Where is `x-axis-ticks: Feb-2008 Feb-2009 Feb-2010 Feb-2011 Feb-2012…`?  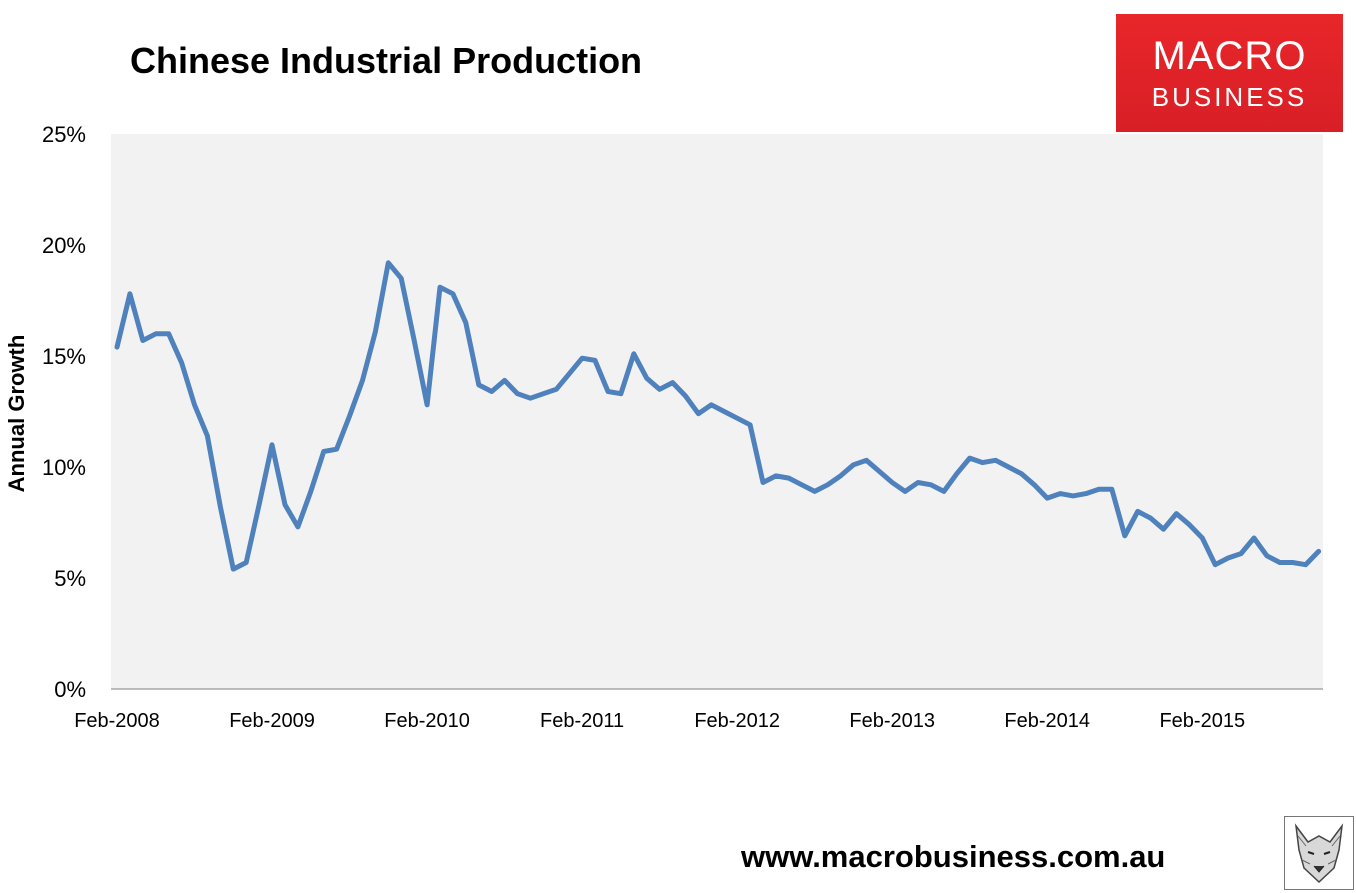 x-axis-ticks: Feb-2008 Feb-2009 Feb-2010 Feb-2011 Feb-2012… is located at coordinates (659, 721).